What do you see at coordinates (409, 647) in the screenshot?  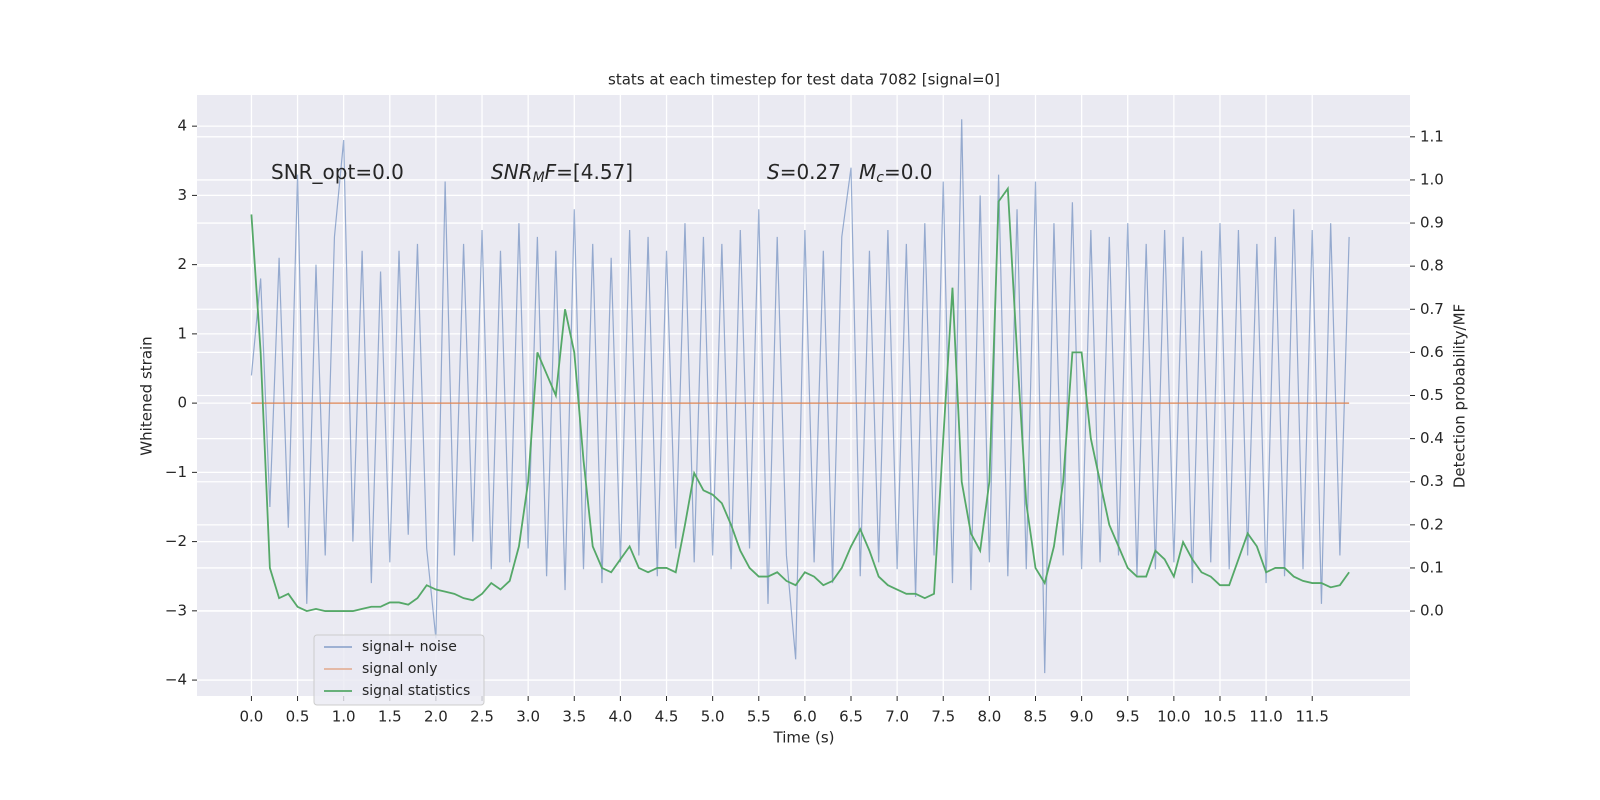 I see `legend-label: signal+ noise` at bounding box center [409, 647].